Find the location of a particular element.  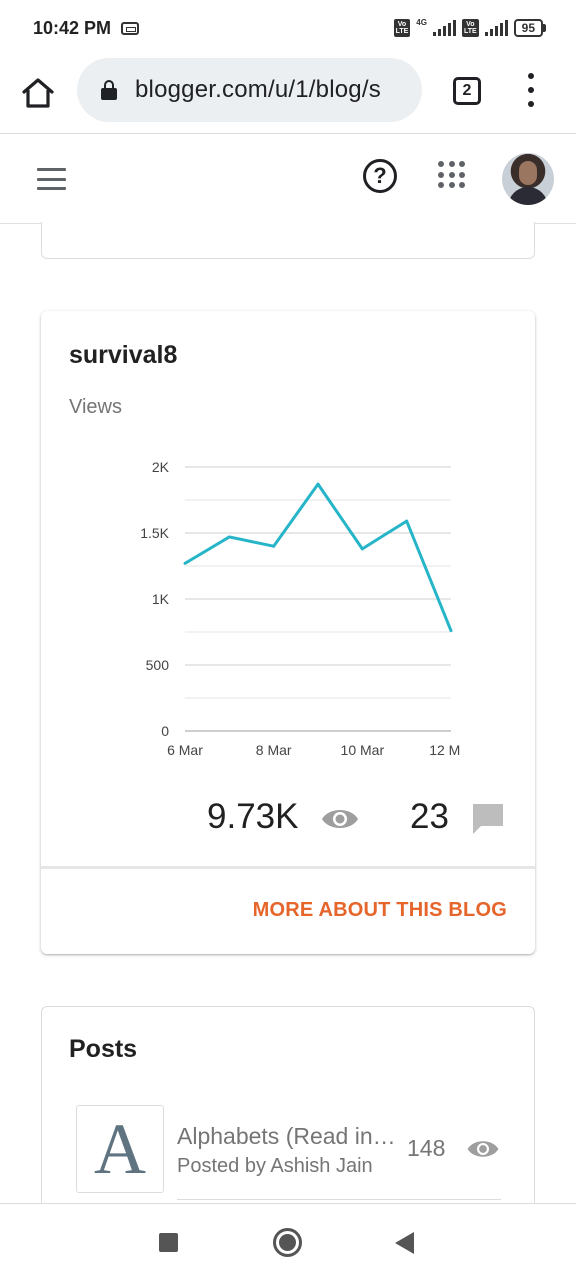

post-views: 148 is located at coordinates (426, 1148).